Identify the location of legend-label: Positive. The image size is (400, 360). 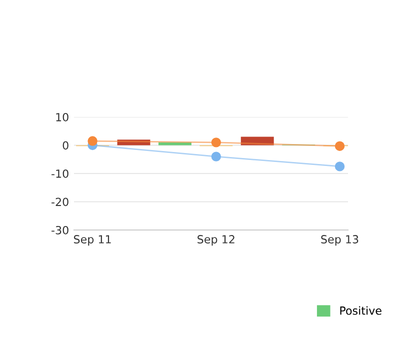
(361, 310).